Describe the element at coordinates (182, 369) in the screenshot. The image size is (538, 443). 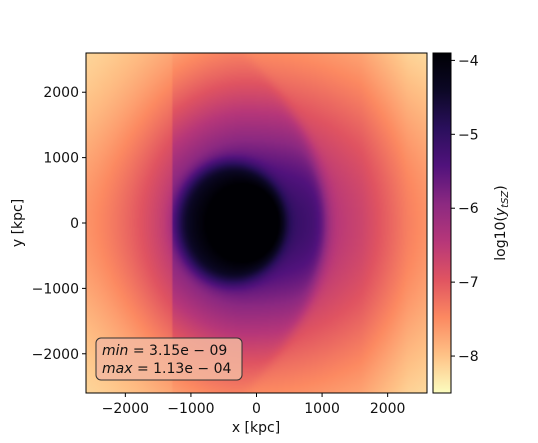
I see `annotation-max-value: = 1.13e − 04` at that location.